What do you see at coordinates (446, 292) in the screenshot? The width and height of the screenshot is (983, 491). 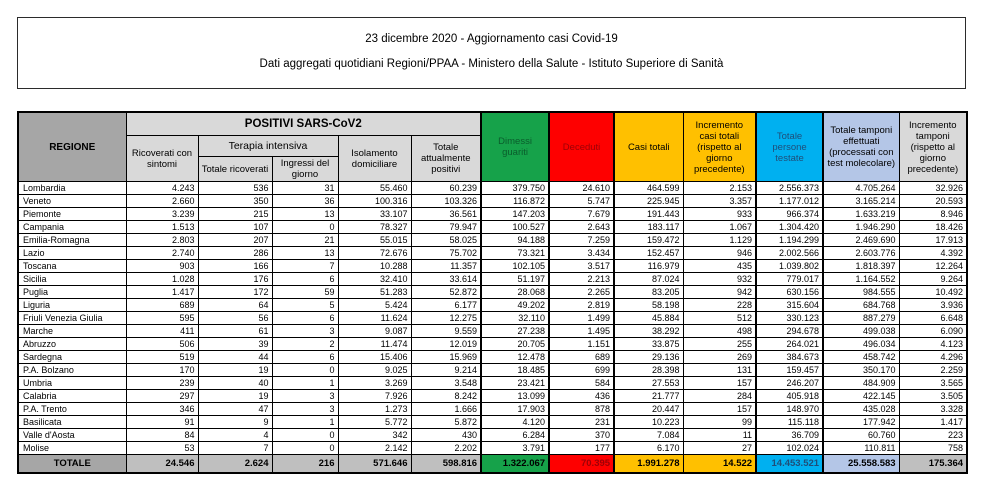 I see `cell-totale_attualmente_positivi: 52.872` at bounding box center [446, 292].